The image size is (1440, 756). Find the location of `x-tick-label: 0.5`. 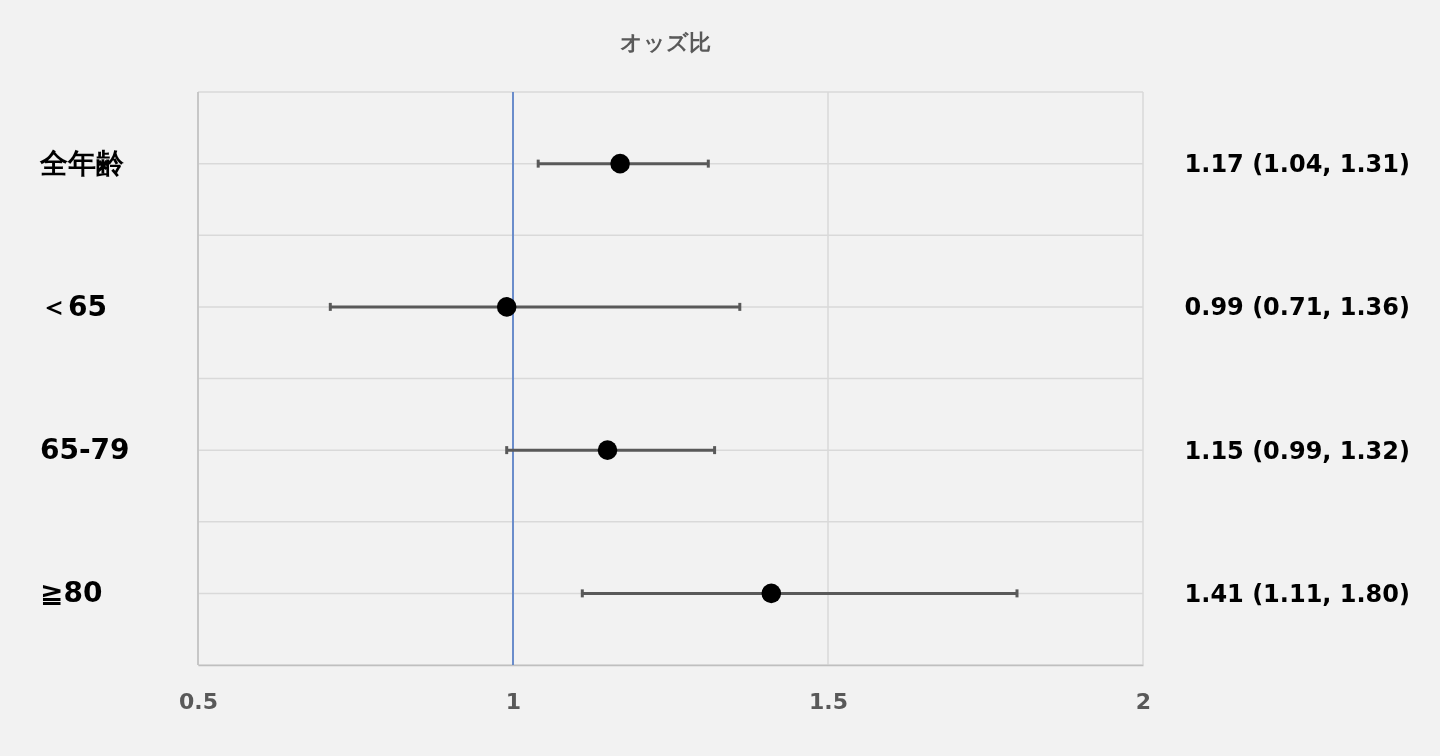

x-tick-label: 0.5 is located at coordinates (198, 701).